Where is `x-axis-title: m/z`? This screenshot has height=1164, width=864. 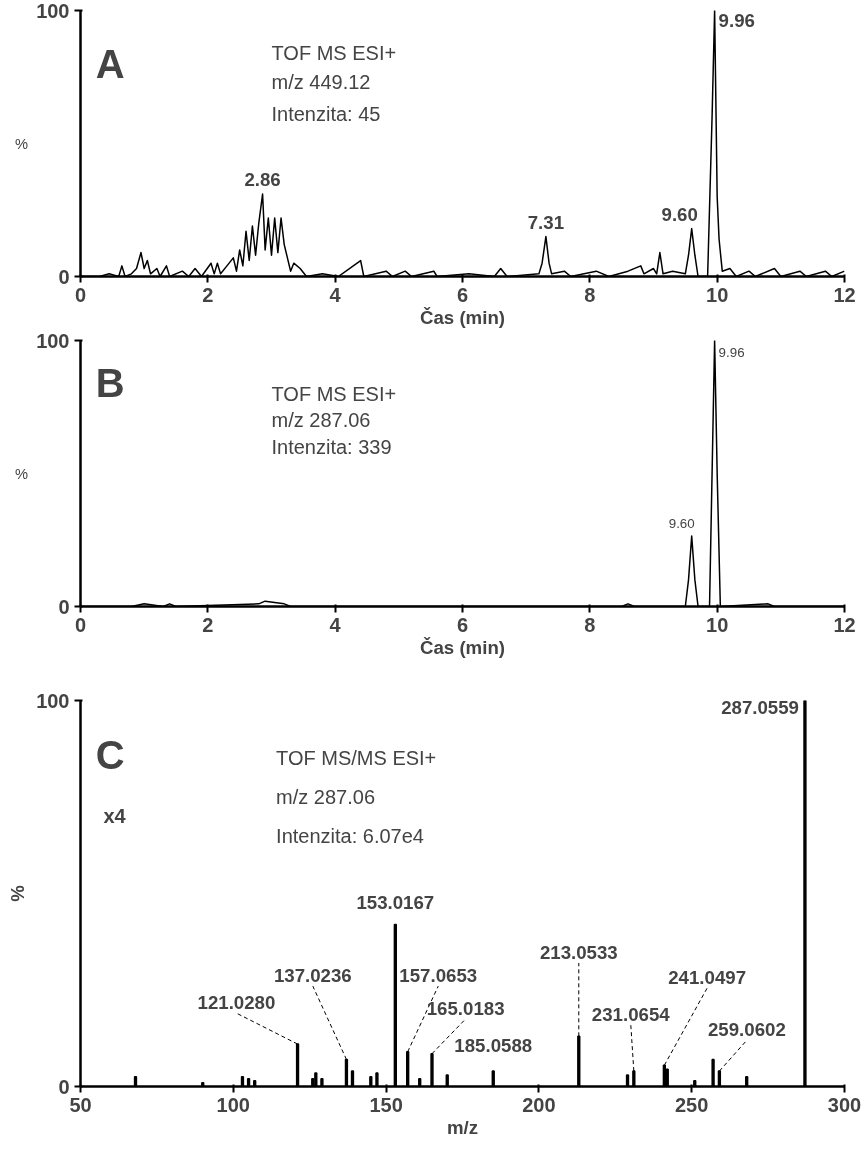 x-axis-title: m/z is located at coordinates (462, 1127).